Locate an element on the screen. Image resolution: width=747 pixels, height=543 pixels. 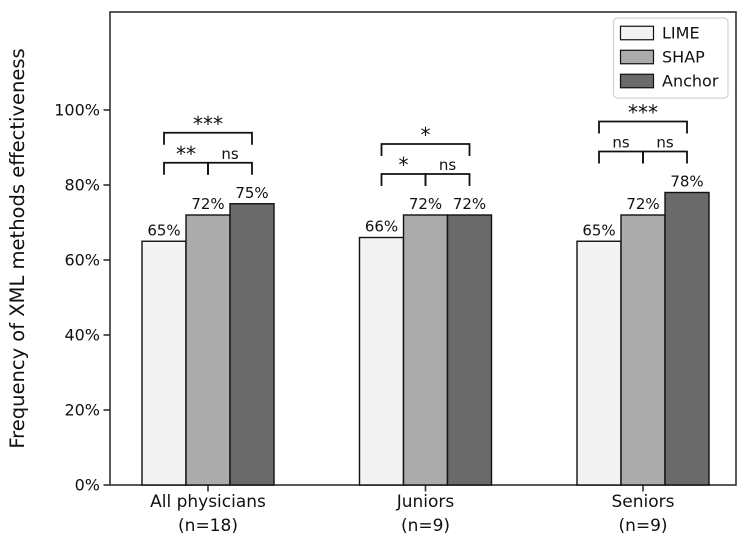
bar-shap-group0 is located at coordinates (208, 350).